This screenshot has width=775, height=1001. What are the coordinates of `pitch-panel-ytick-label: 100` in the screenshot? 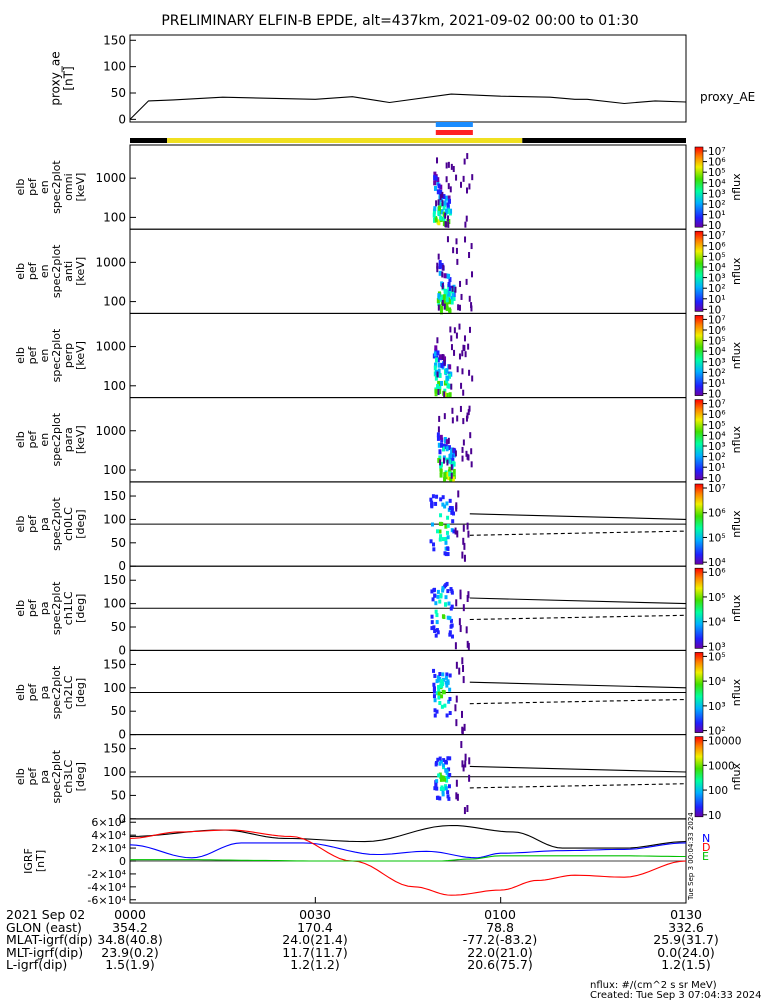 It's located at (114, 519).